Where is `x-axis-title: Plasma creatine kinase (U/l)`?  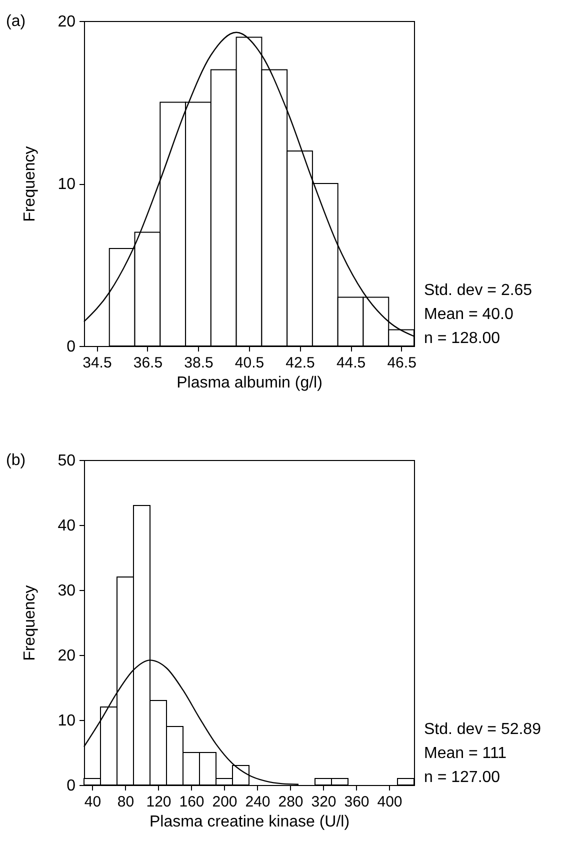
x-axis-title: Plasma creatine kinase (U/l) is located at coordinates (249, 822).